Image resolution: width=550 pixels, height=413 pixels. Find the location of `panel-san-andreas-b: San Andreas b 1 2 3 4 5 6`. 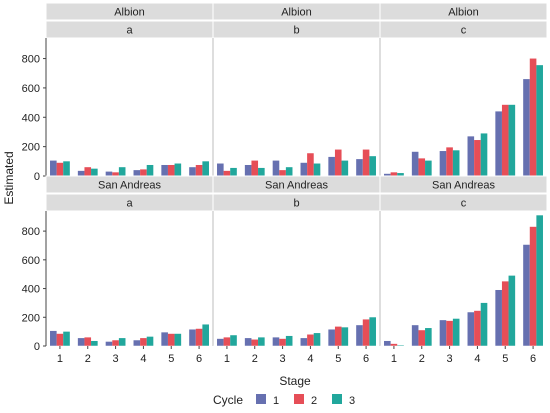

panel-san-andreas-b: San Andreas b 1 2 3 4 5 6 is located at coordinates (296, 270).